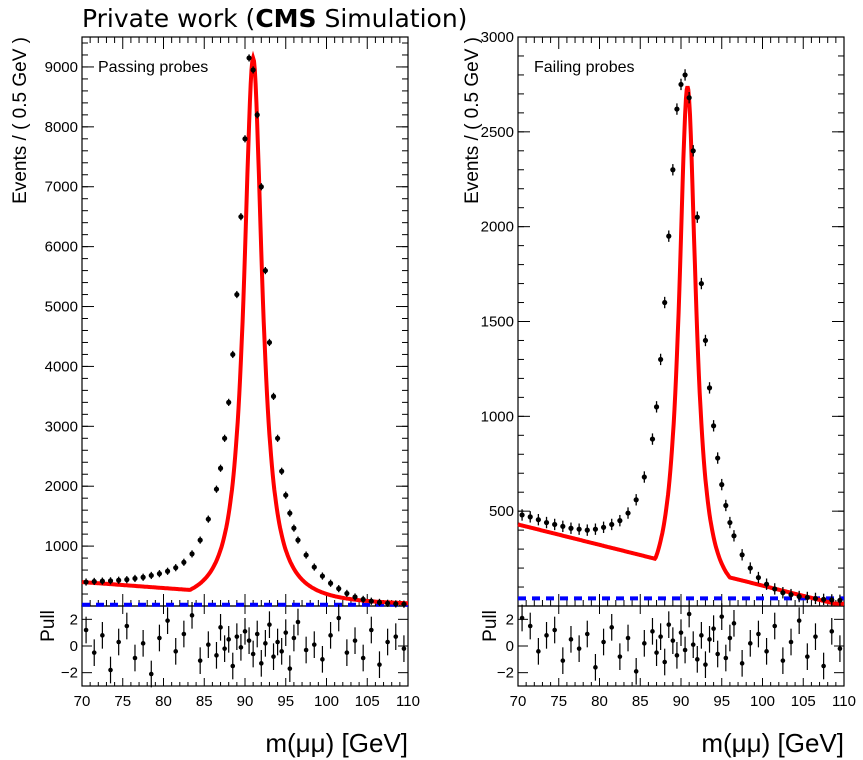 The height and width of the screenshot is (760, 863). I want to click on y-tick-label: 6000, so click(61, 247).